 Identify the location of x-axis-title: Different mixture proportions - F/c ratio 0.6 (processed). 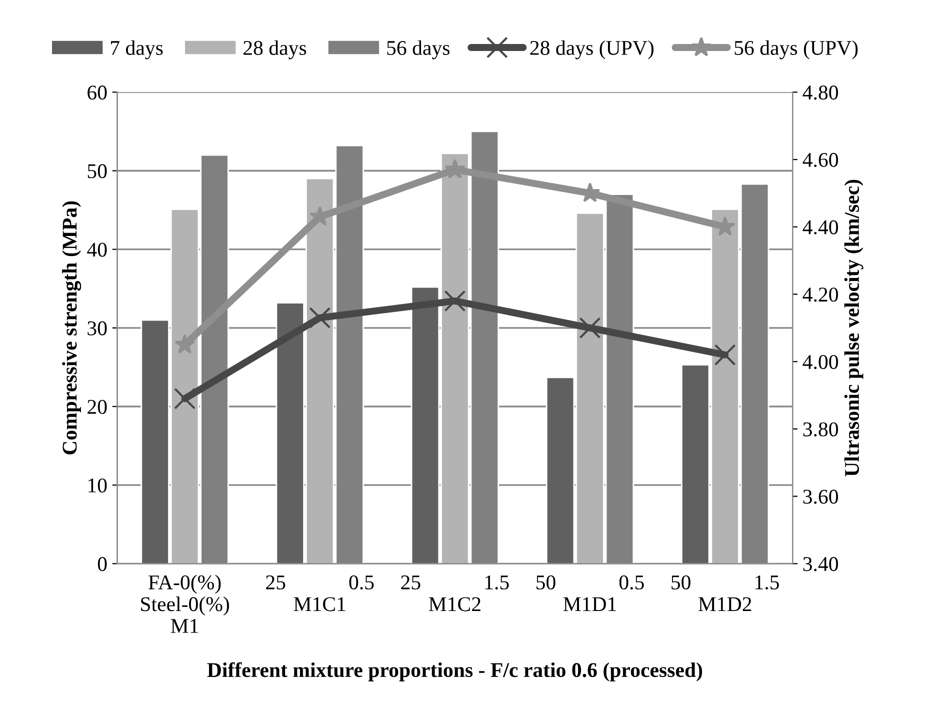
(454, 672).